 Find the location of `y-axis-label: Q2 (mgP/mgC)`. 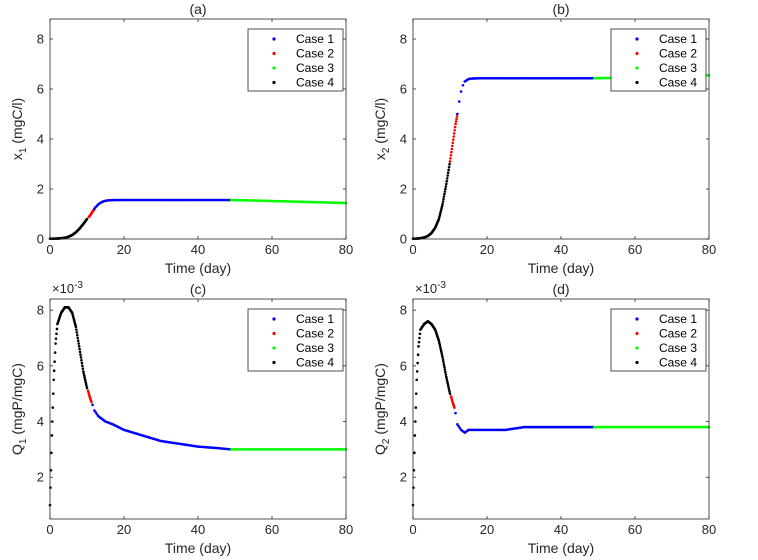

y-axis-label: Q2 (mgP/mgC) is located at coordinates (382, 409).